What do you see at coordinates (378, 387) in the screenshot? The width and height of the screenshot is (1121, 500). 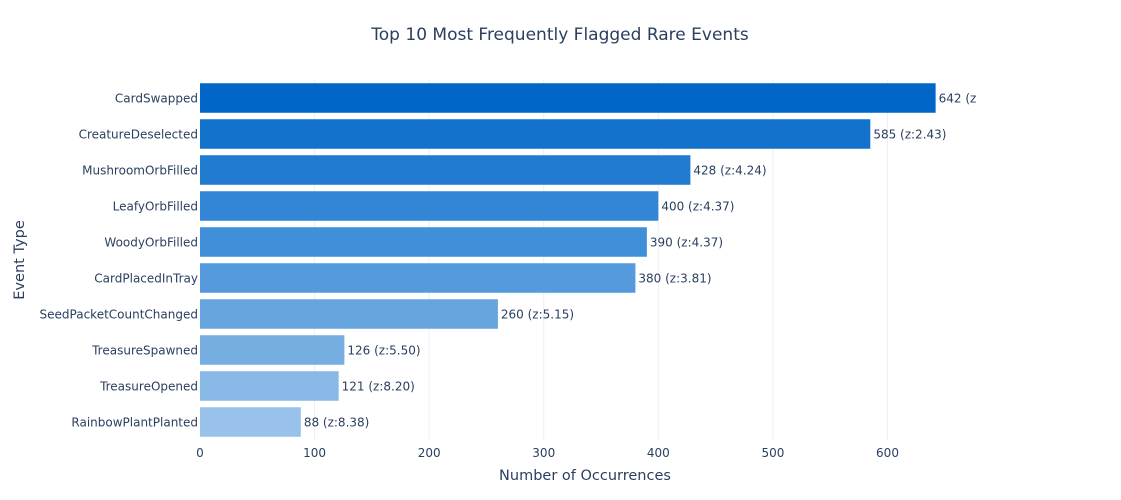 I see `bar-data-label: 121 (z:8.20)` at bounding box center [378, 387].